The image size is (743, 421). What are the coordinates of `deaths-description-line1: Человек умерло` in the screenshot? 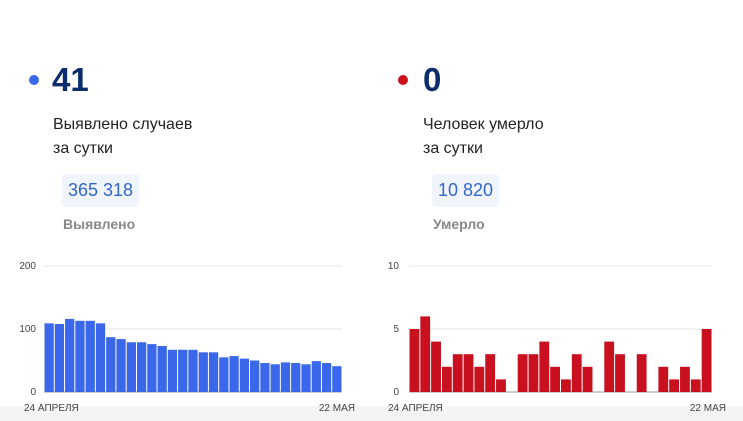 It's located at (483, 124).